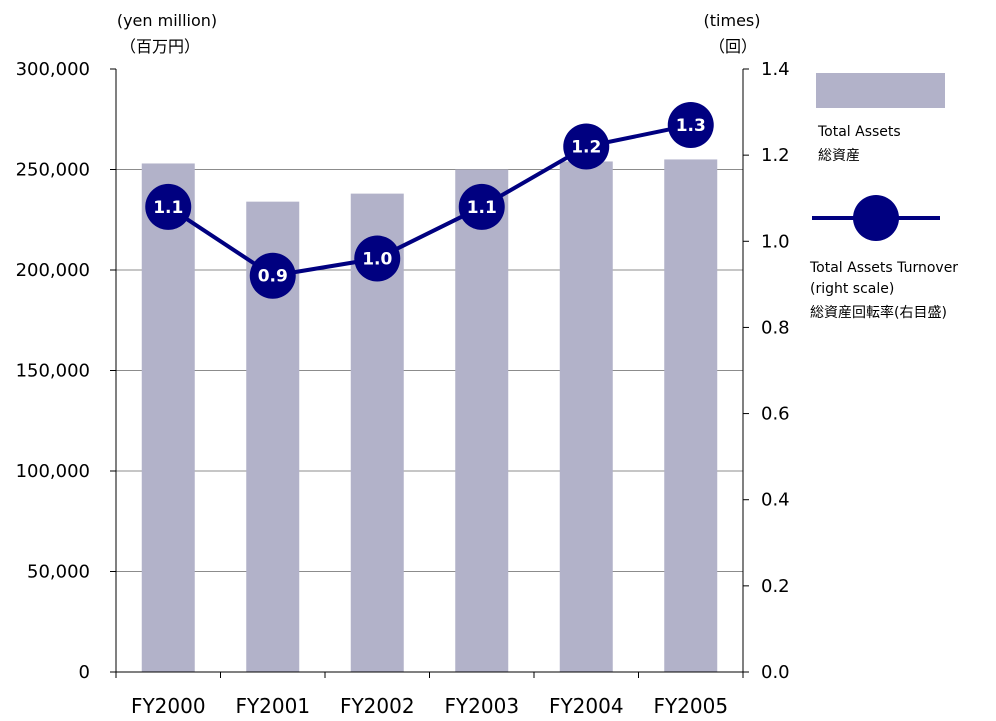  I want to click on left-tick-label: 150,000, so click(53, 371).